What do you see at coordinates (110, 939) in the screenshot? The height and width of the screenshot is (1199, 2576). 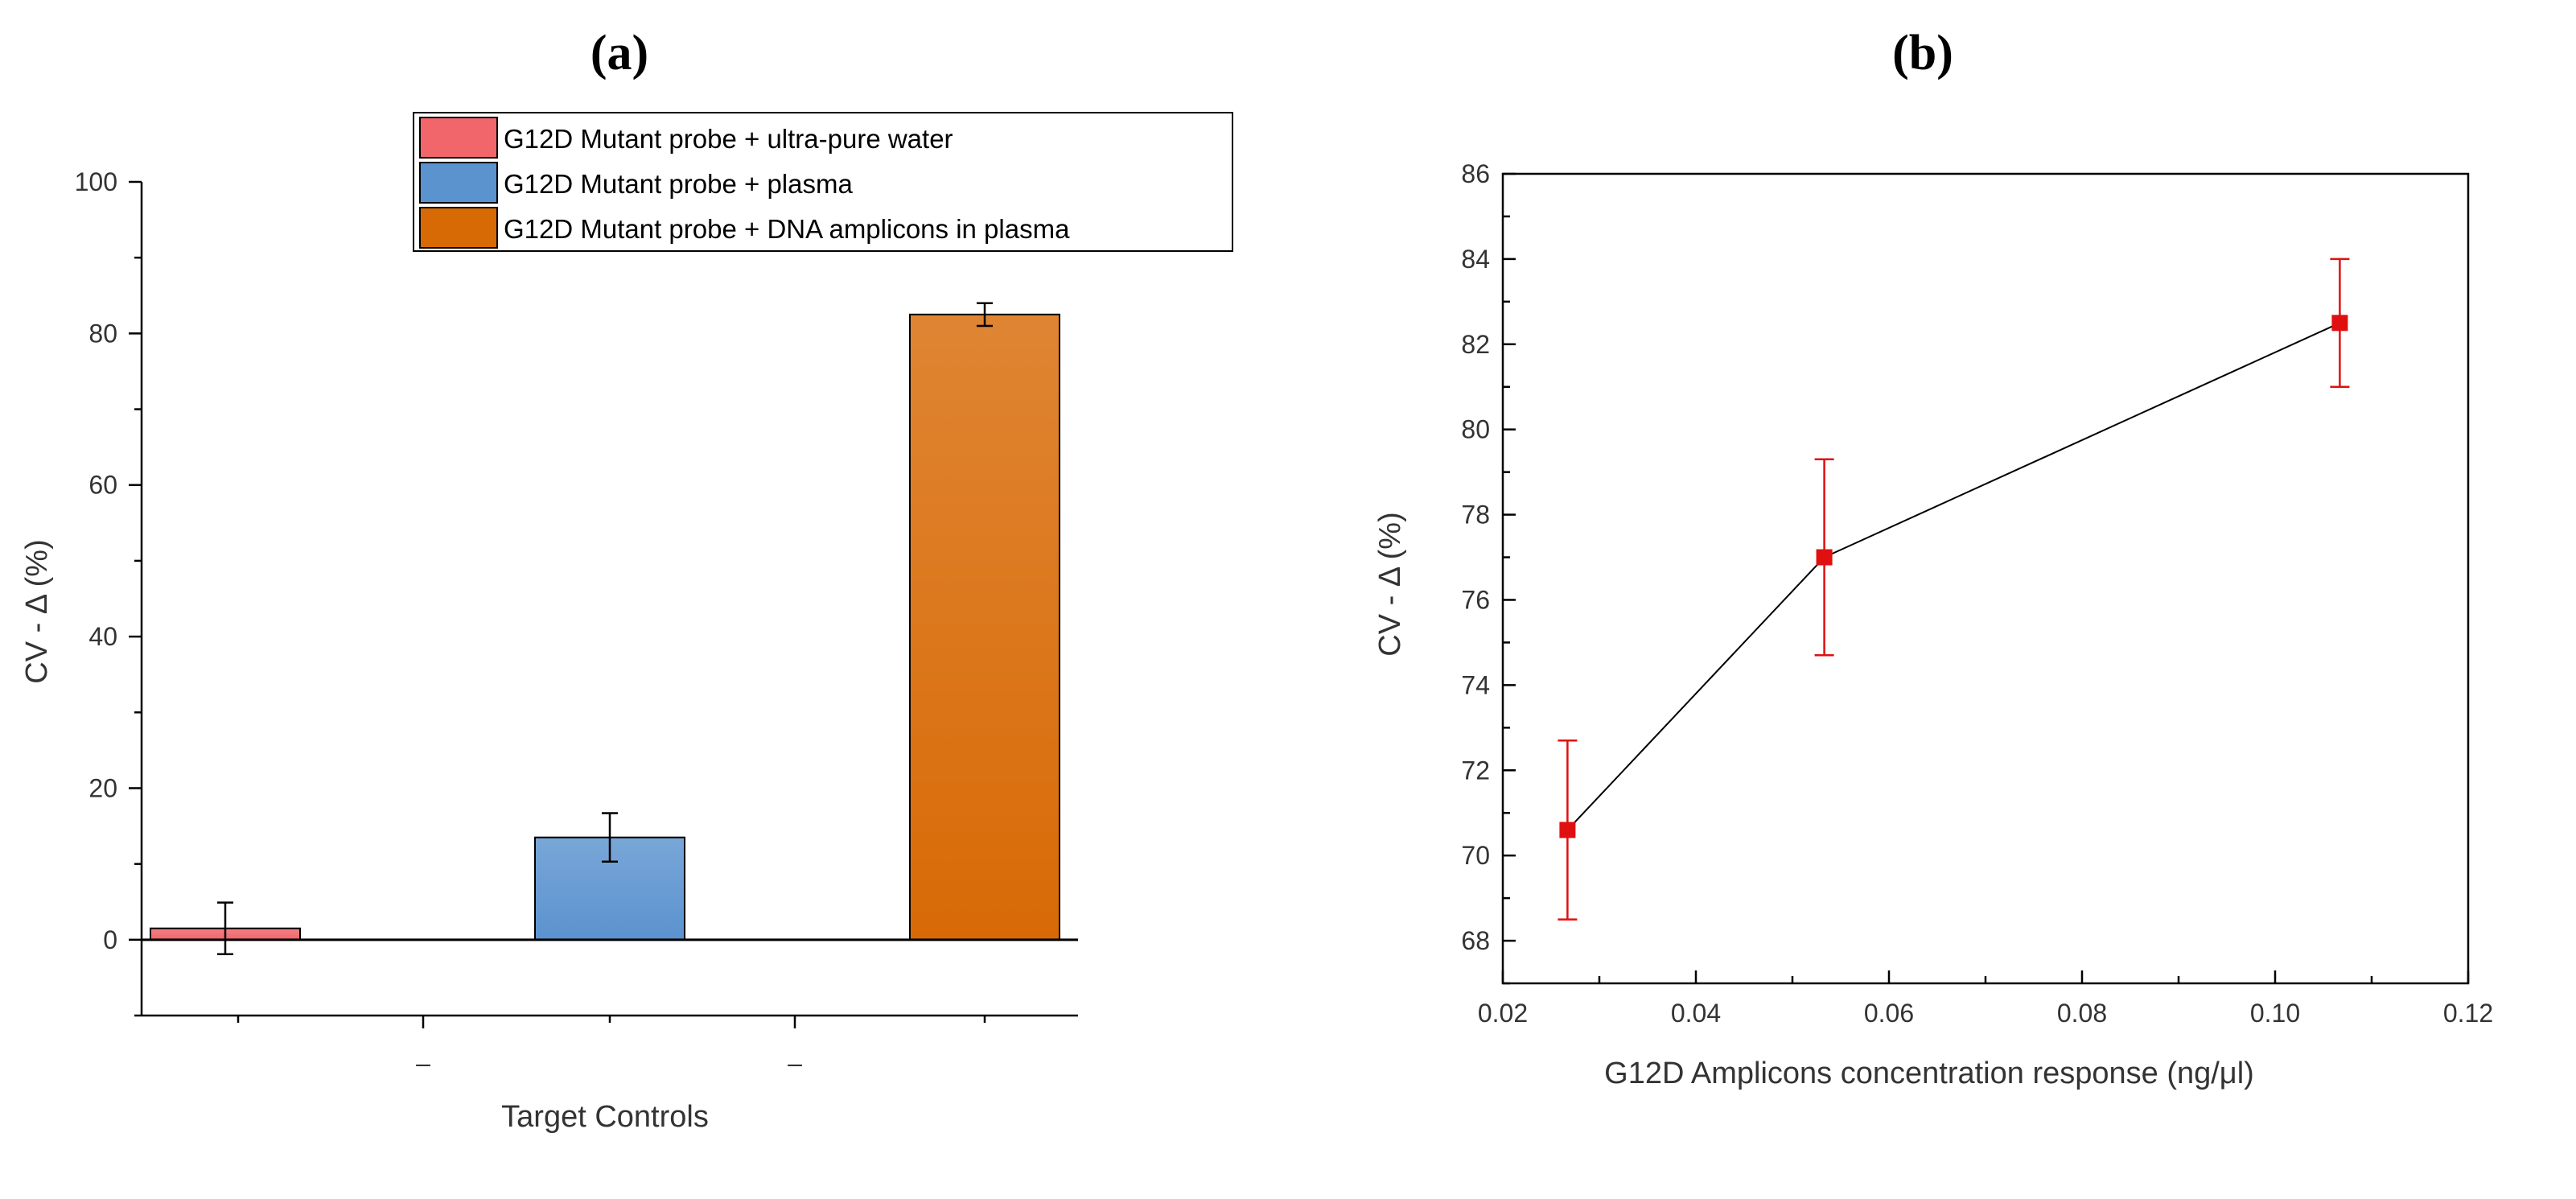 I see `y-tick-label: 0` at bounding box center [110, 939].